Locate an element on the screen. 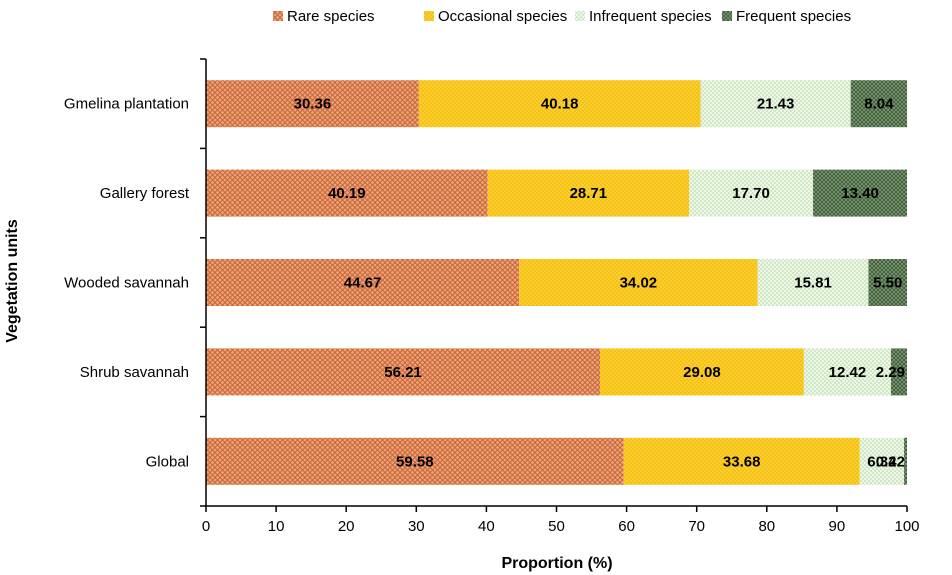 The height and width of the screenshot is (575, 952). data-label-1-4: 33.68 is located at coordinates (742, 461).